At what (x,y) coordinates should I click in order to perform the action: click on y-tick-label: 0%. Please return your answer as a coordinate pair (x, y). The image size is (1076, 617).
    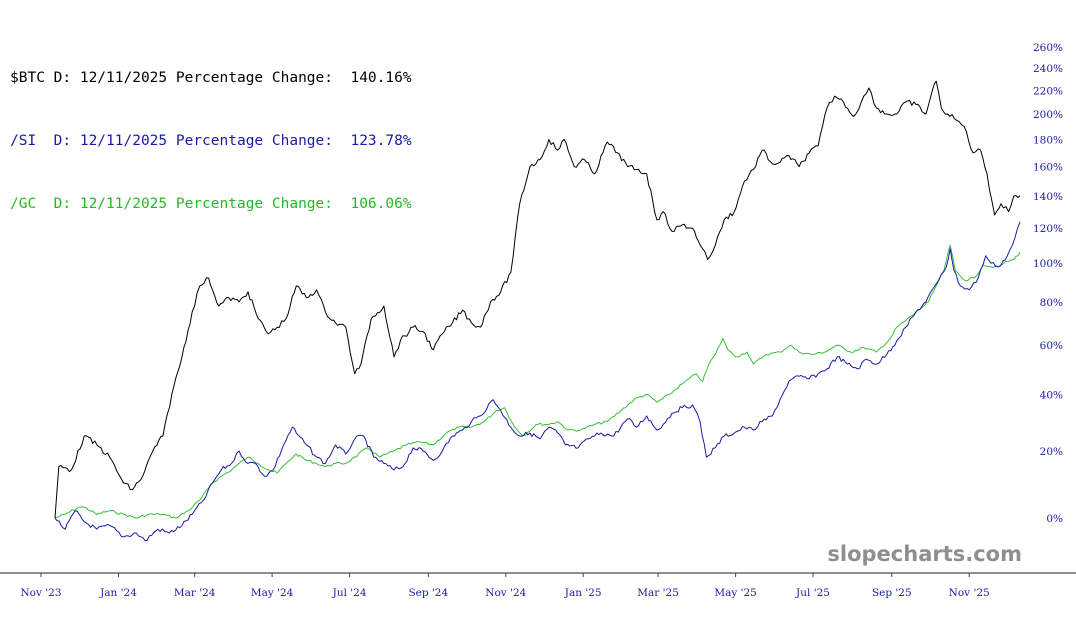
    Looking at the image, I should click on (1054, 519).